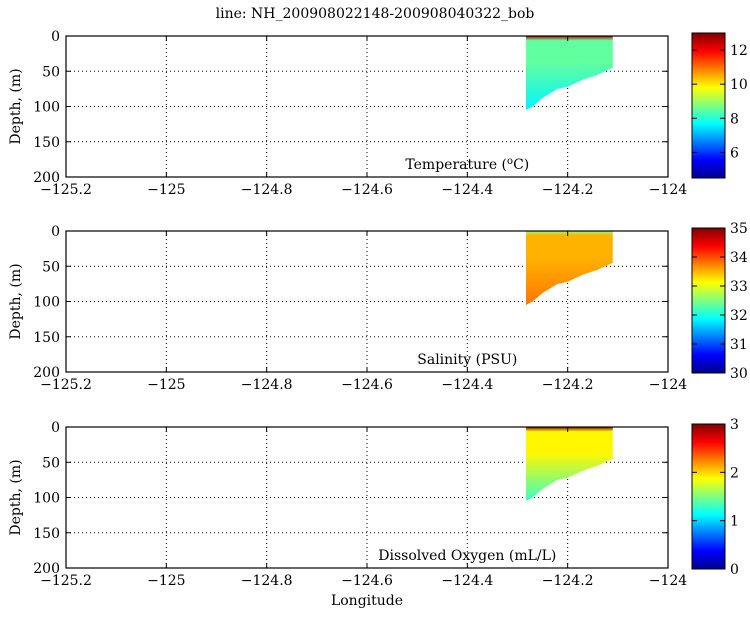  What do you see at coordinates (367, 601) in the screenshot?
I see `x-axis-label: Longitude` at bounding box center [367, 601].